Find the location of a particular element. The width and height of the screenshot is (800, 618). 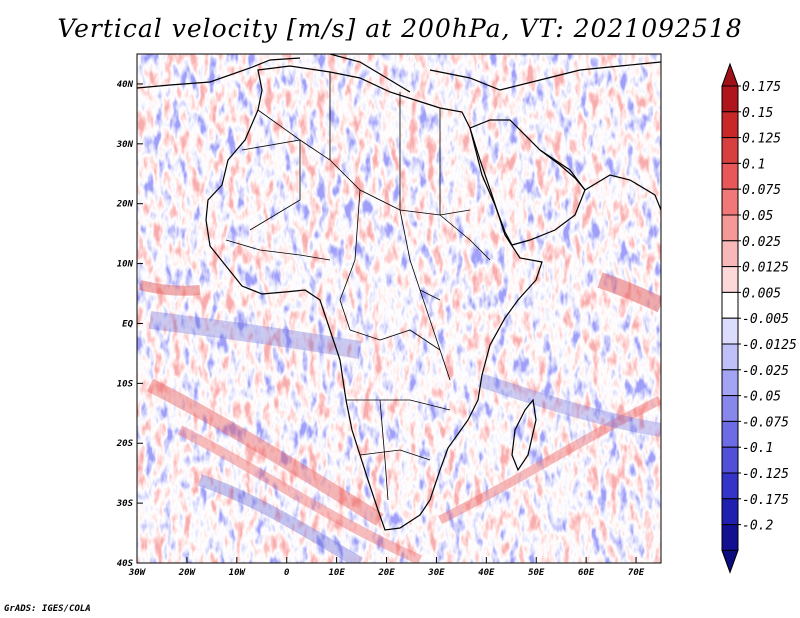

x-tick-label: 0 is located at coordinates (287, 573).